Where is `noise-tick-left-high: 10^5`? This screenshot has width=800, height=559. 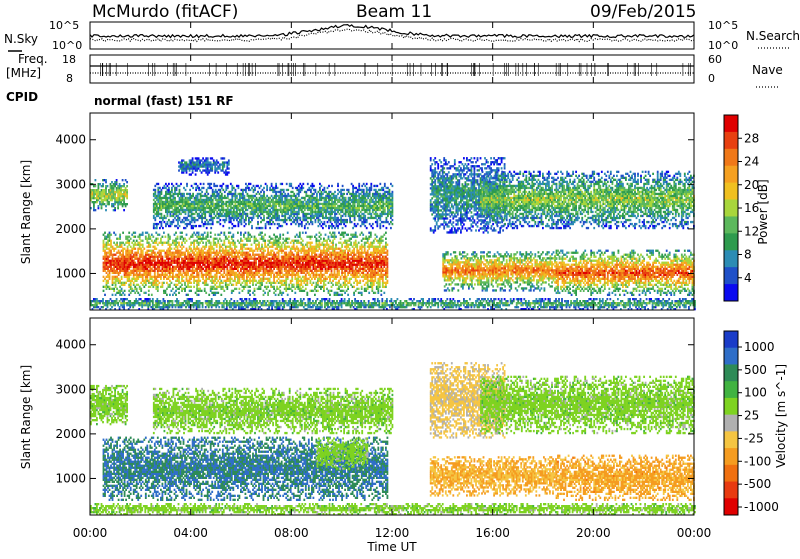
noise-tick-left-high: 10^5 is located at coordinates (64, 25).